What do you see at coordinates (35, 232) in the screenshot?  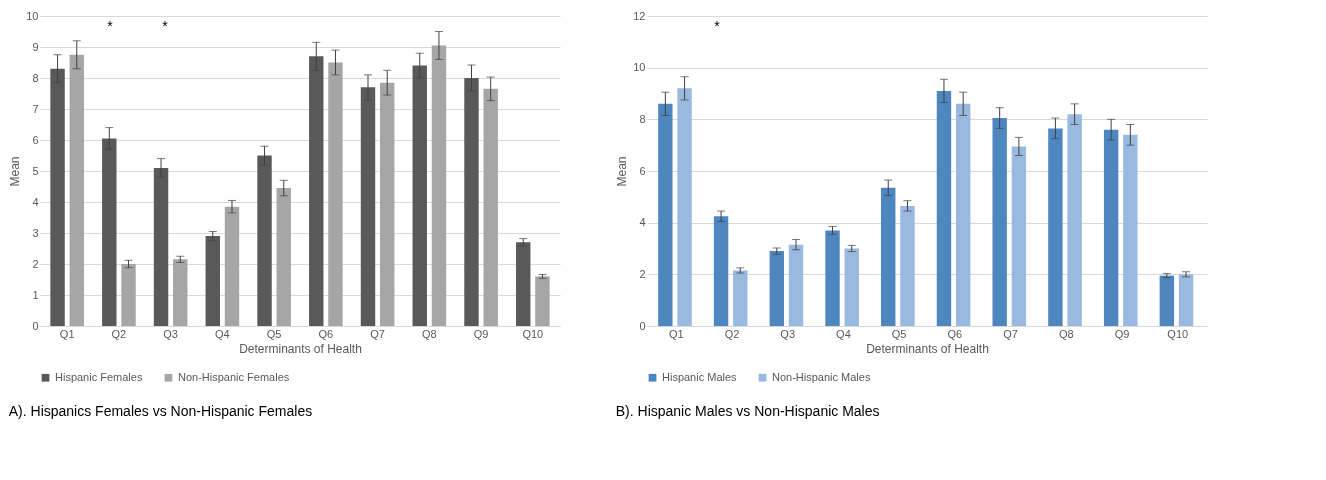 I see `y-tick-label: 3` at bounding box center [35, 232].